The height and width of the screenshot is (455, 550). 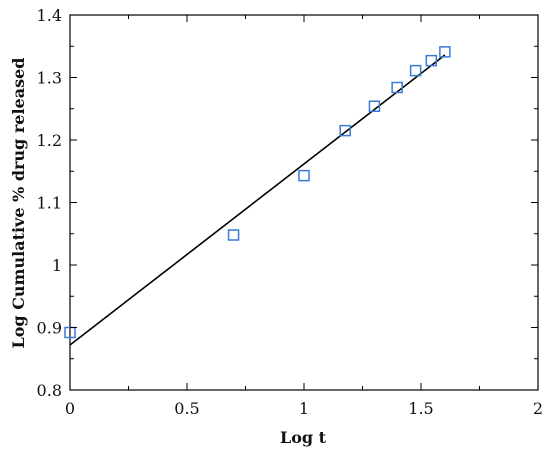 I want to click on y-tick-label: 0.8, so click(x=49, y=390).